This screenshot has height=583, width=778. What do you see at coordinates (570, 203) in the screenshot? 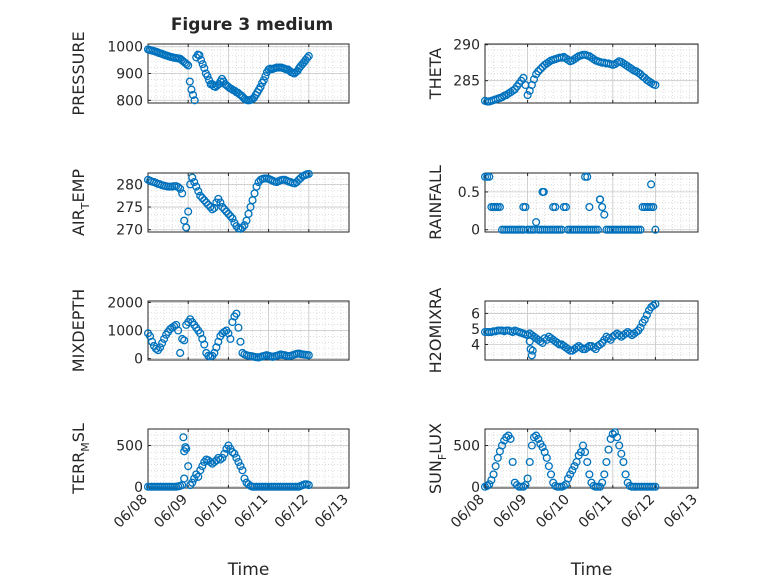
I see `data-series` at bounding box center [570, 203].